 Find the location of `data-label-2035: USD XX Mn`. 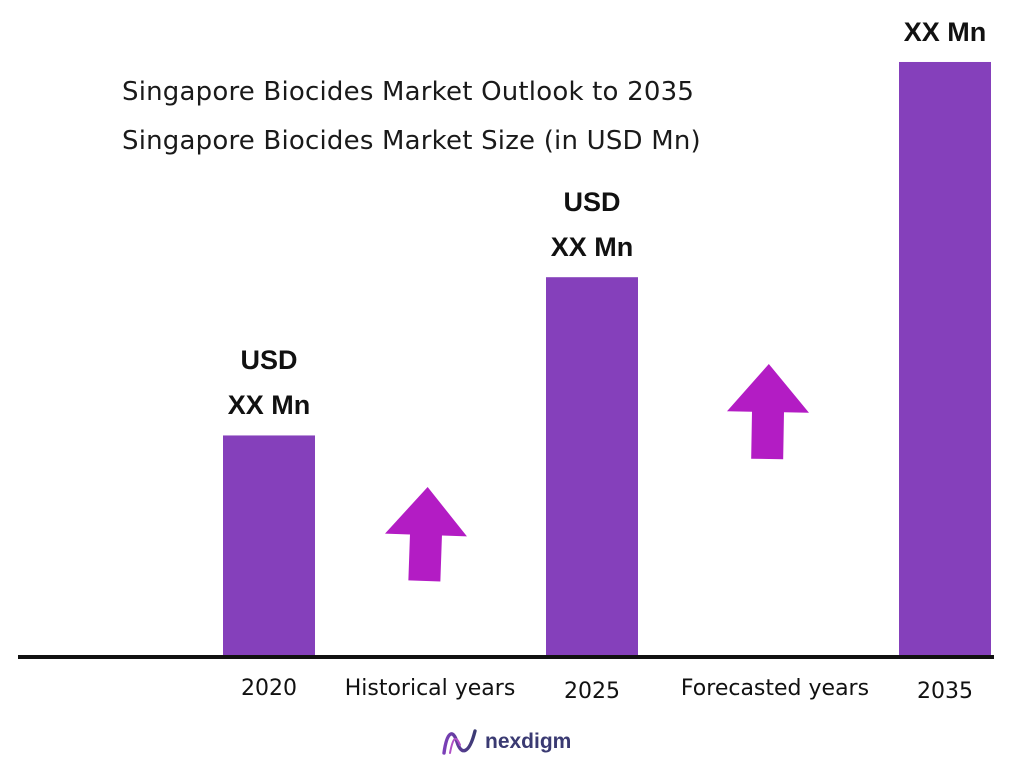

data-label-2035: USD XX Mn is located at coordinates (944, 27).